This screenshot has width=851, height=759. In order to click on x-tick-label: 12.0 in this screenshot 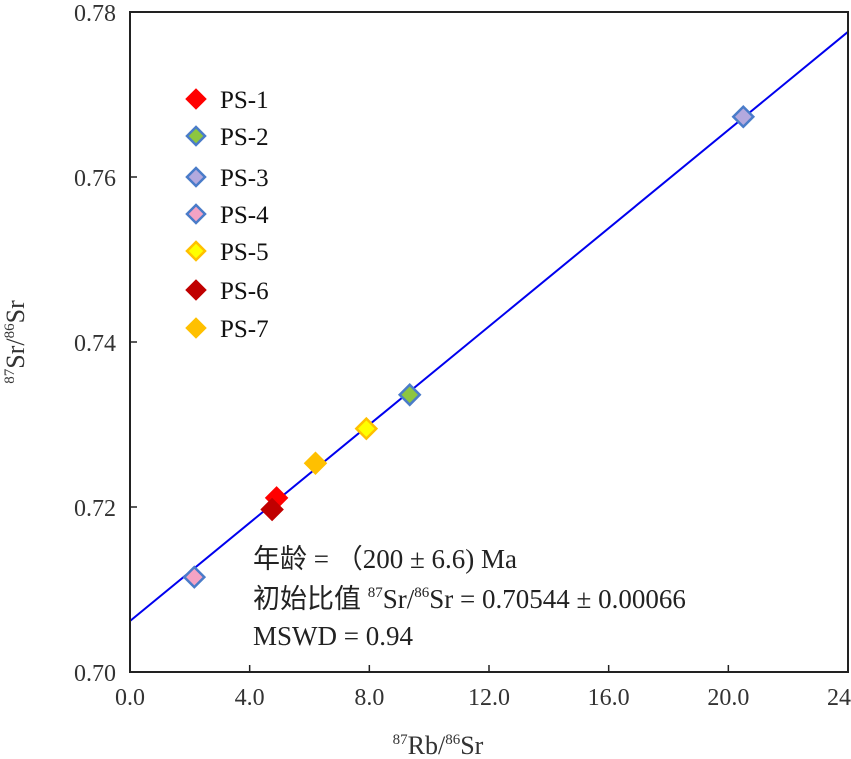, I will do `click(489, 698)`.